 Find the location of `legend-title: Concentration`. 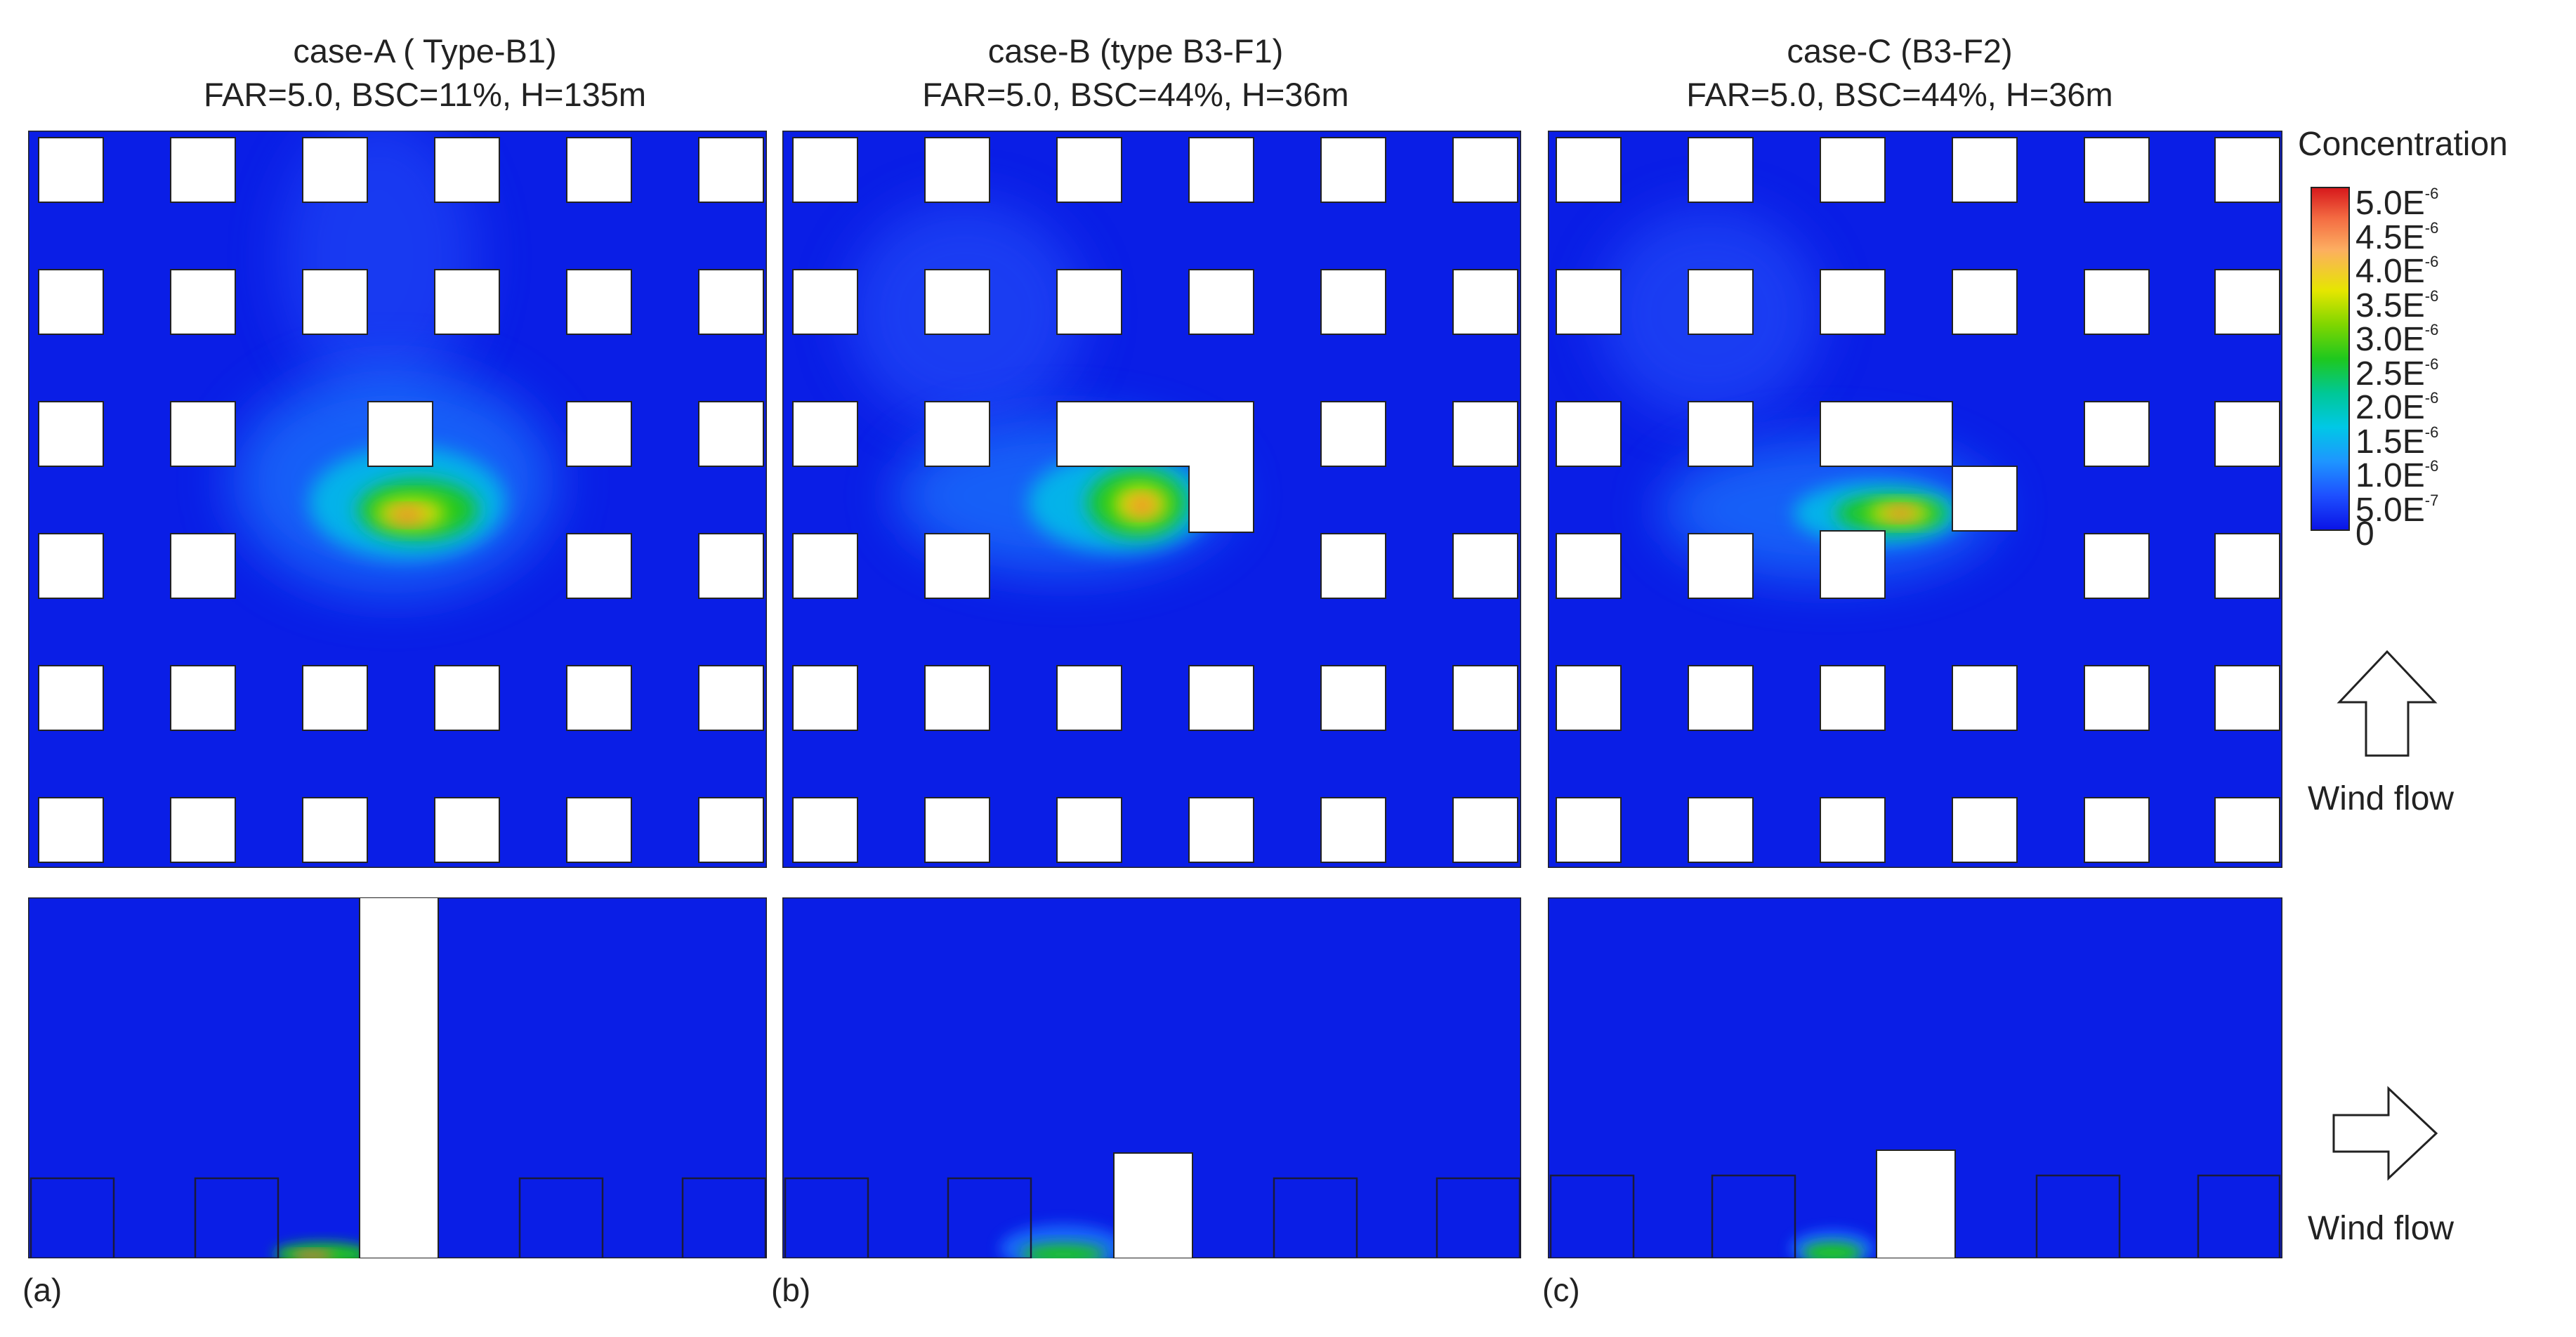

legend-title: Concentration is located at coordinates (2403, 144).